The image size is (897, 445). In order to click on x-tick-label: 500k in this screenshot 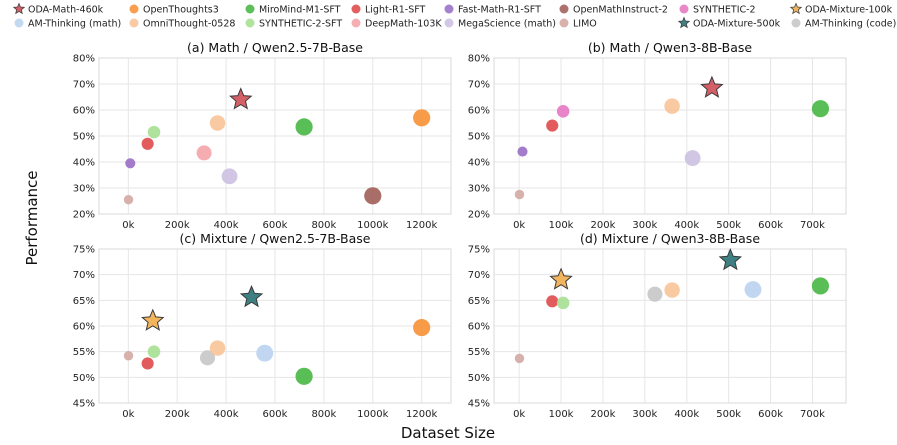, I will do `click(728, 414)`.